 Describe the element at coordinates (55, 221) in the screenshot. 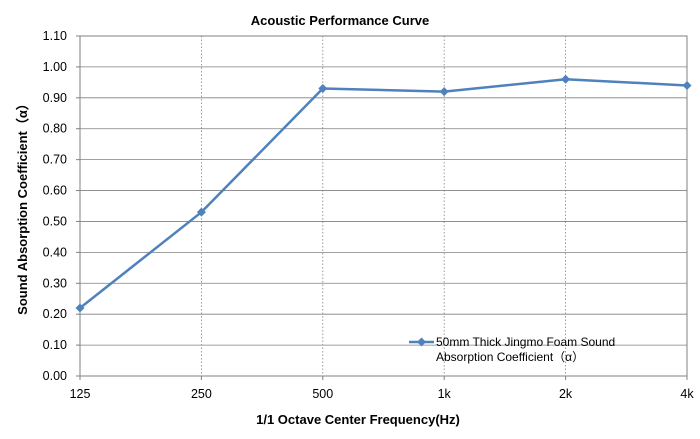

I see `y-tick-label: 0.50` at that location.